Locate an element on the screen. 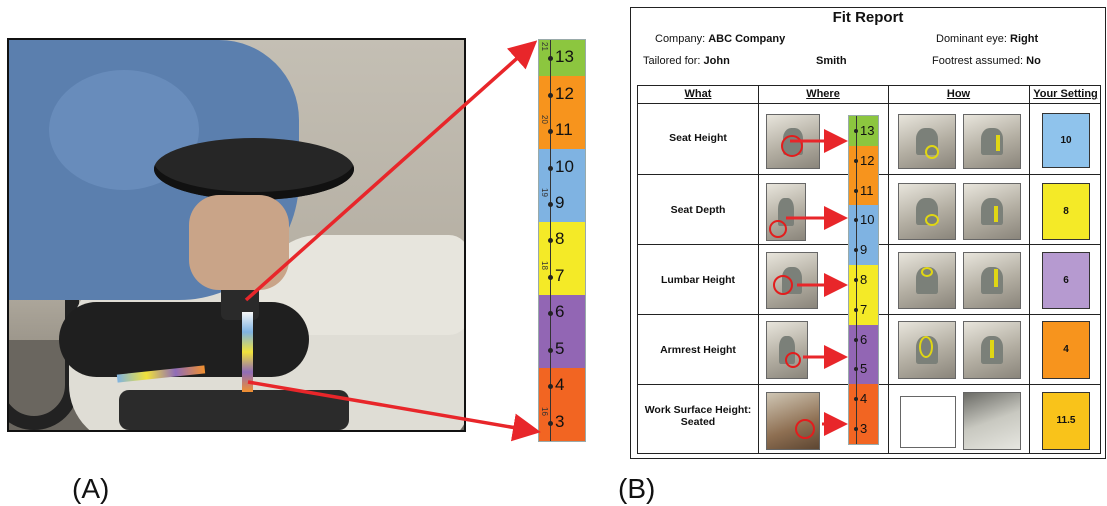 The image size is (1107, 506). col-setting: Your Setting is located at coordinates (1065, 94).